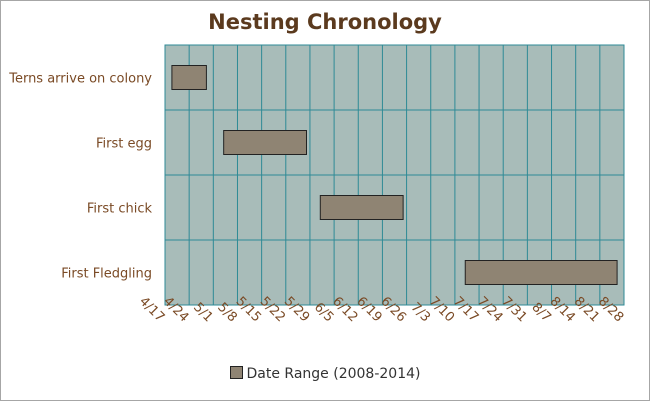  What do you see at coordinates (80, 79) in the screenshot?
I see `category-label: Terns arrive on colony` at bounding box center [80, 79].